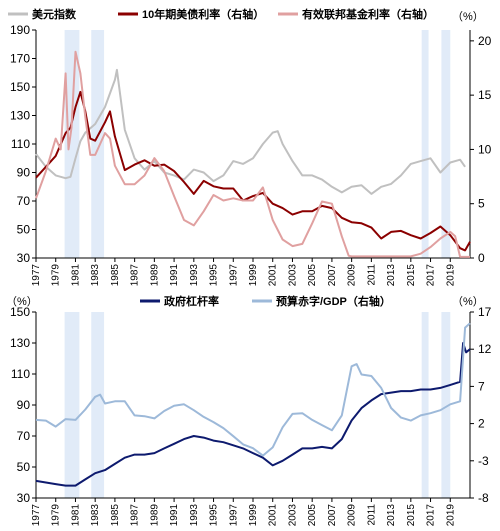  Describe the element at coordinates (20, 87) in the screenshot. I see `top-left-tick-label: 150` at that location.